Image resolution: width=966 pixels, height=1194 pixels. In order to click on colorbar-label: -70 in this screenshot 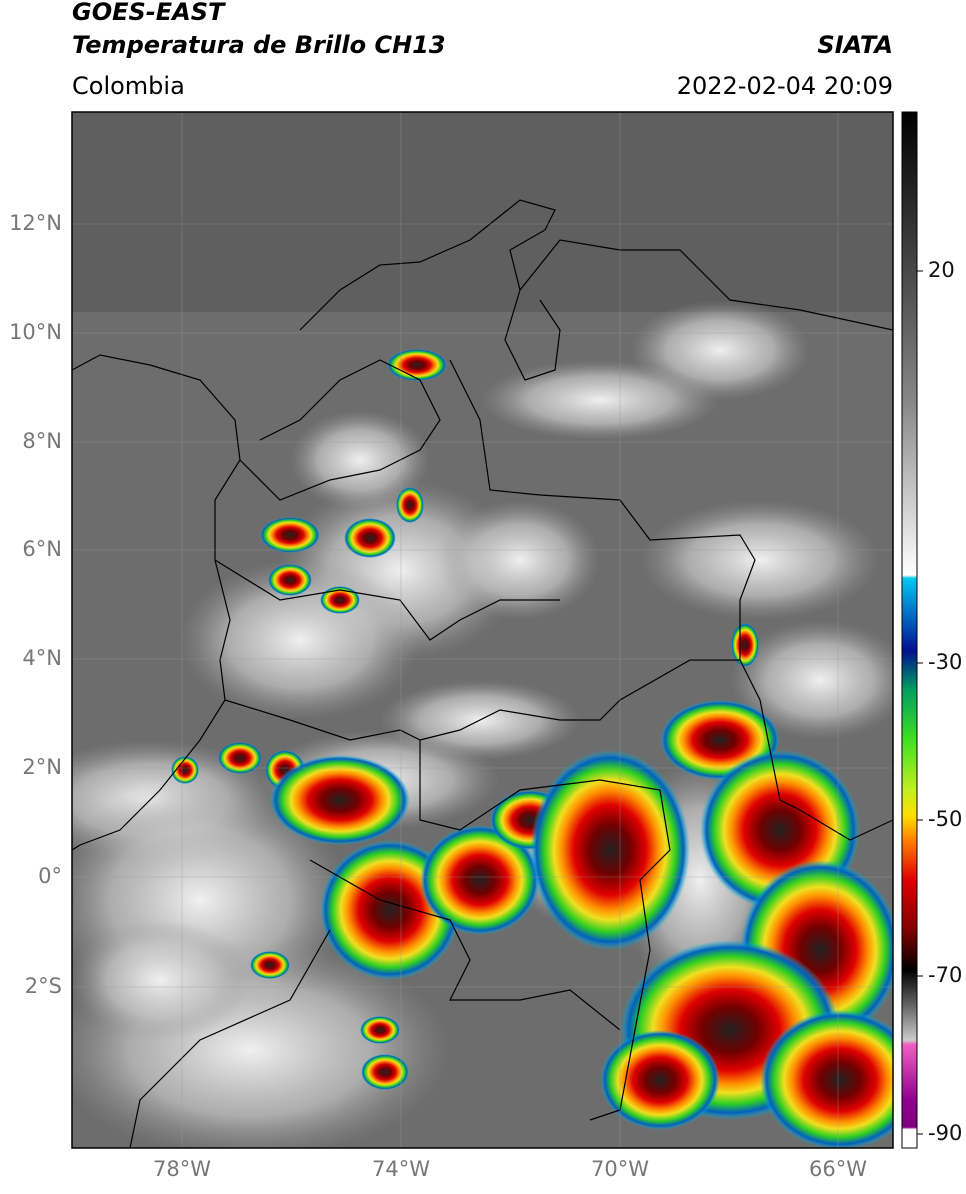, I will do `click(945, 975)`.